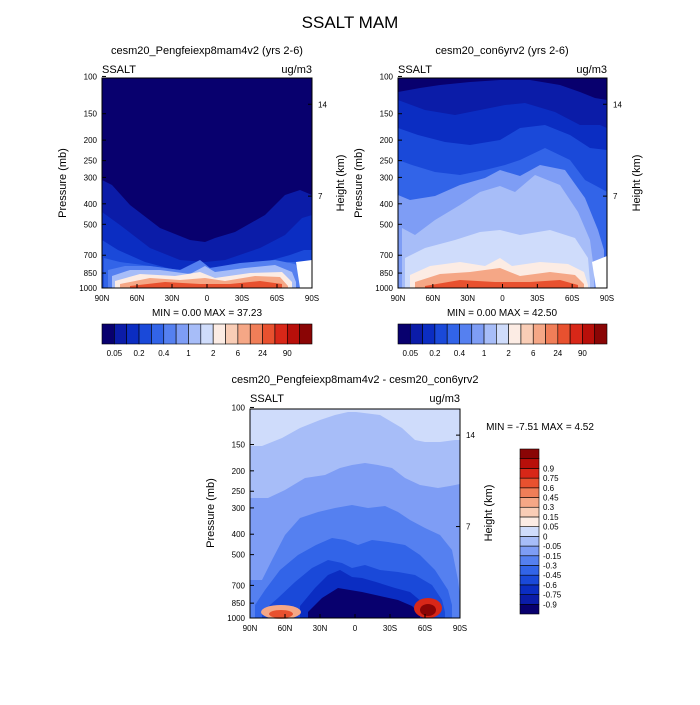 Image resolution: width=700 pixels, height=705 pixels. Describe the element at coordinates (164, 353) in the screenshot. I see `colorbar-label: 0.4` at that location.